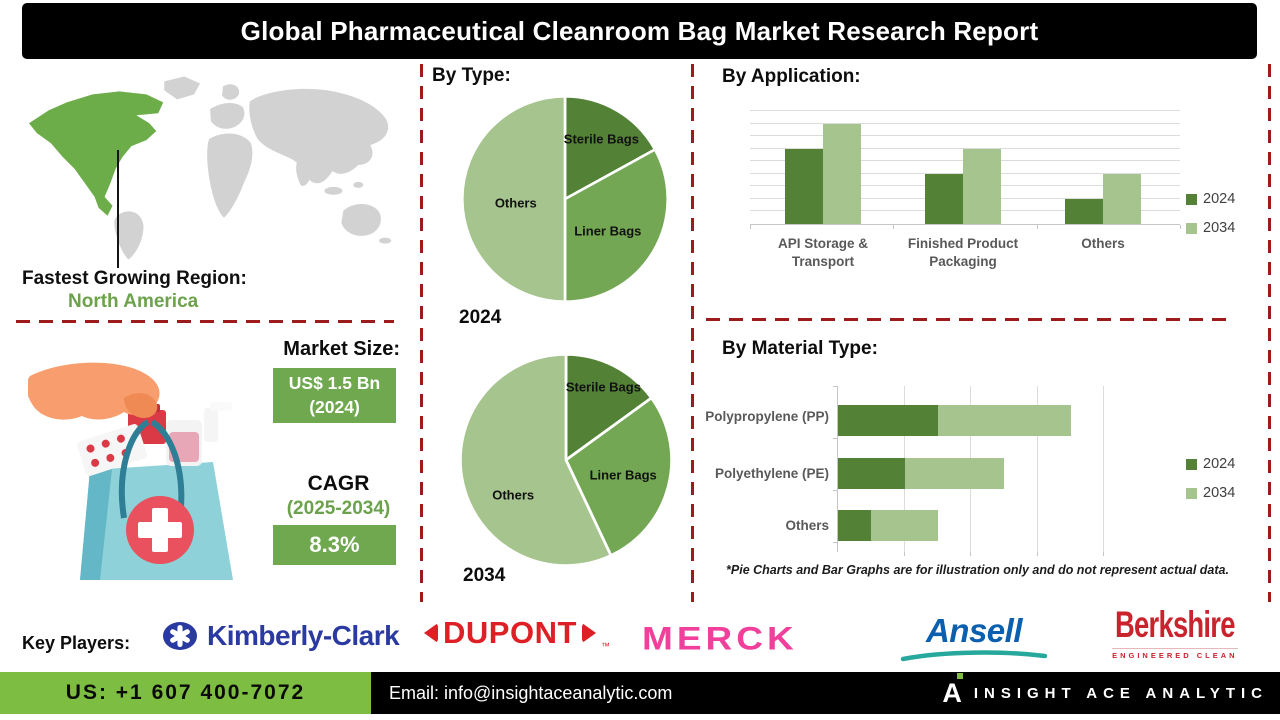 This screenshot has height=720, width=1280. I want to click on footer-phone-box: US: +1 607 400-7072, so click(185, 693).